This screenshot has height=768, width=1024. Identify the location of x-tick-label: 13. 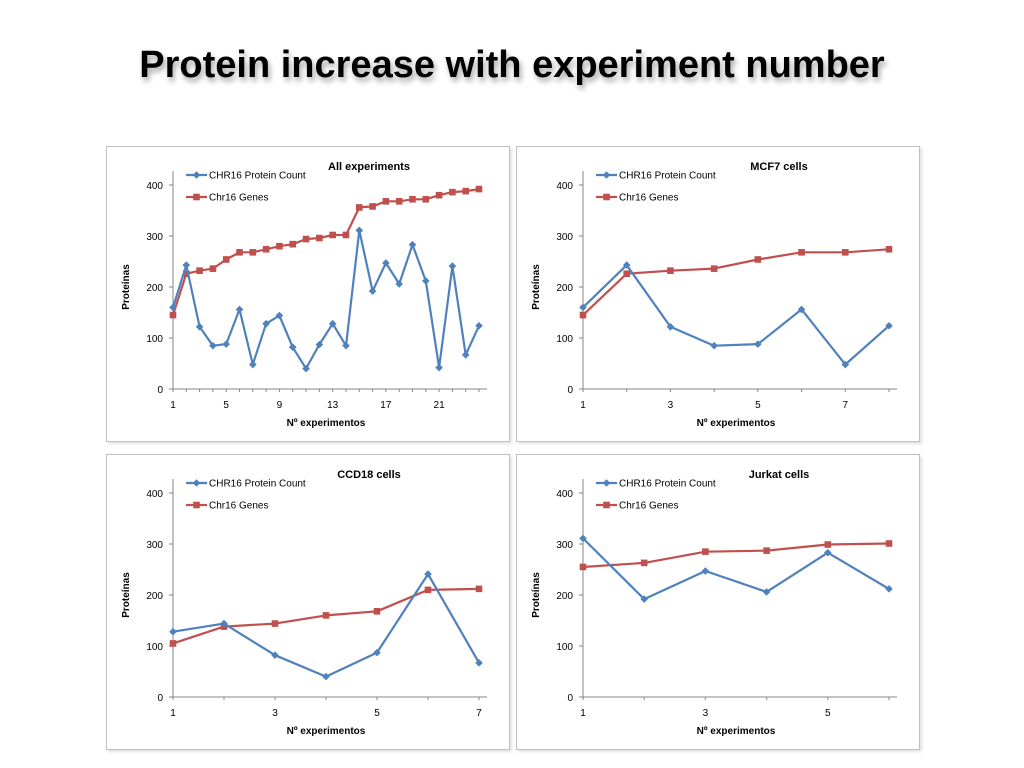
(333, 405).